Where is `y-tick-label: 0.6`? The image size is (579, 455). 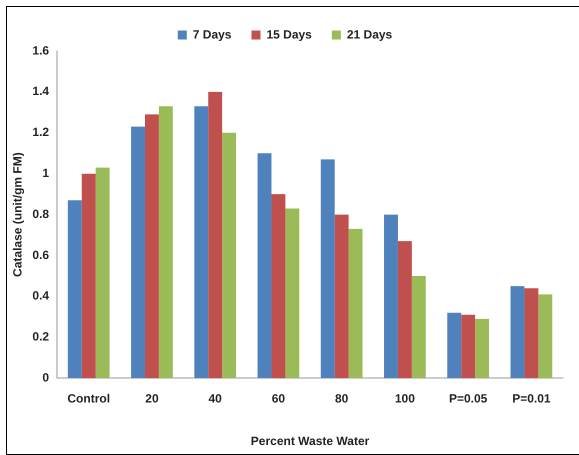
y-tick-label: 0.6 is located at coordinates (41, 255).